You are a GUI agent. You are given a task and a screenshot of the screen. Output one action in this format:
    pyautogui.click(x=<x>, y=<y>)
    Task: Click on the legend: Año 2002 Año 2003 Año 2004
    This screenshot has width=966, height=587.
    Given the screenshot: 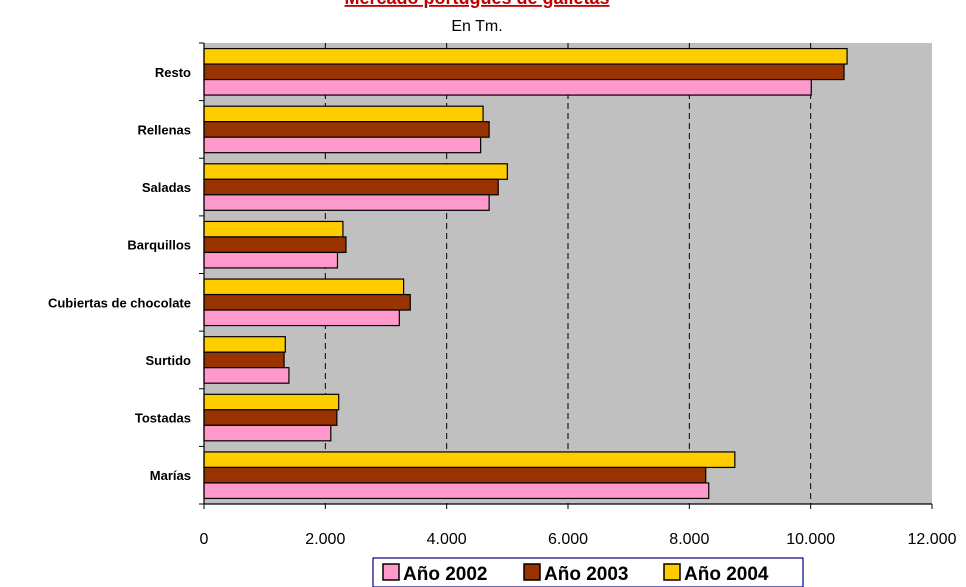 What is the action you would take?
    pyautogui.click(x=588, y=572)
    